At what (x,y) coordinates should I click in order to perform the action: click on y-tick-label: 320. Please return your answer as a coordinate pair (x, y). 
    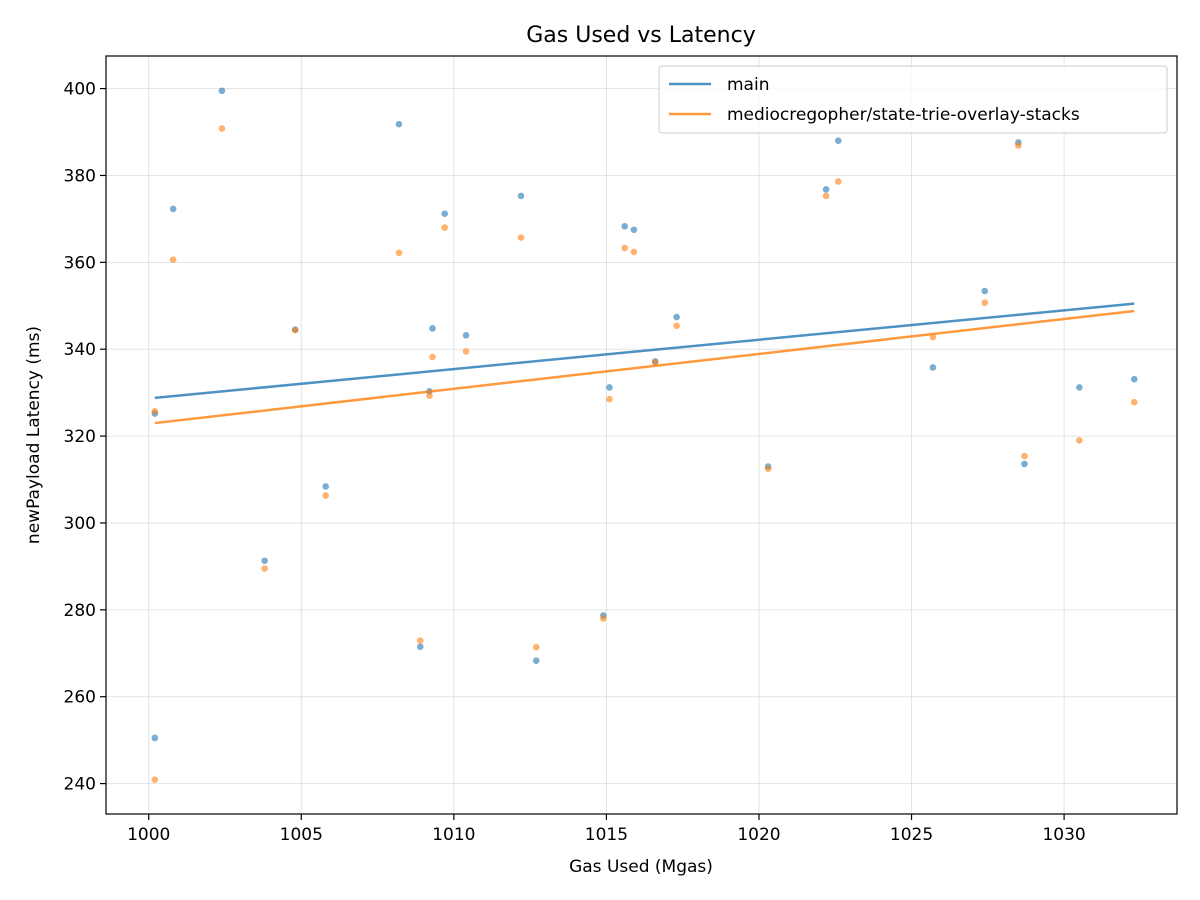
    Looking at the image, I should click on (80, 437).